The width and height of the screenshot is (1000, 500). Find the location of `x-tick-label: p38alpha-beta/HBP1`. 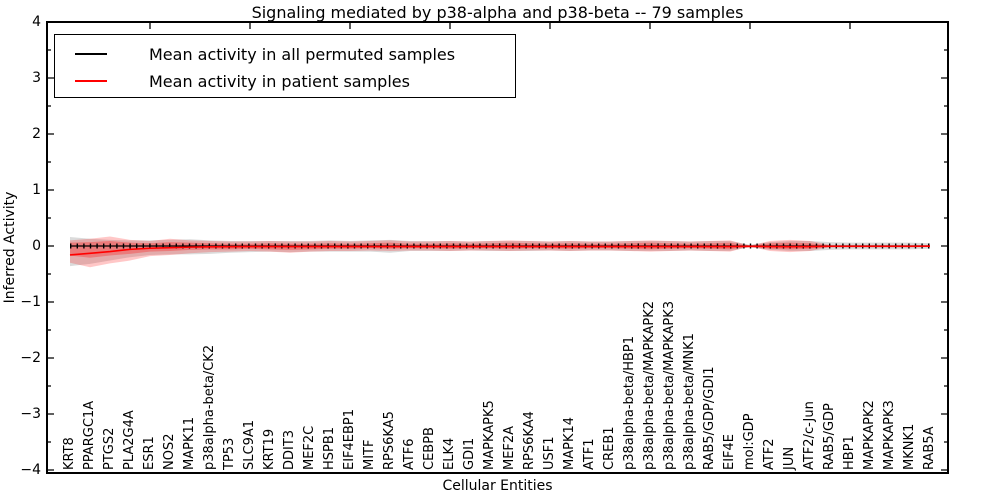

x-tick-label: p38alpha-beta/HBP1 is located at coordinates (629, 402).